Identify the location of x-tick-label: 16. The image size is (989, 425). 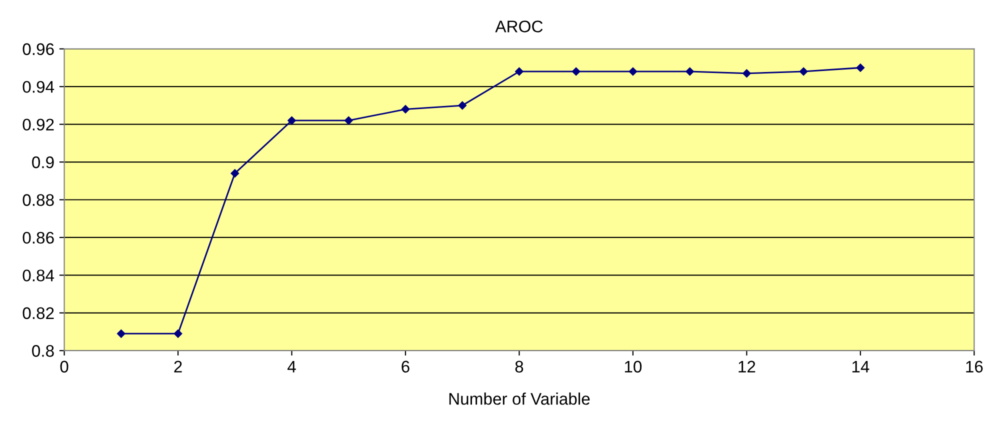
(974, 366).